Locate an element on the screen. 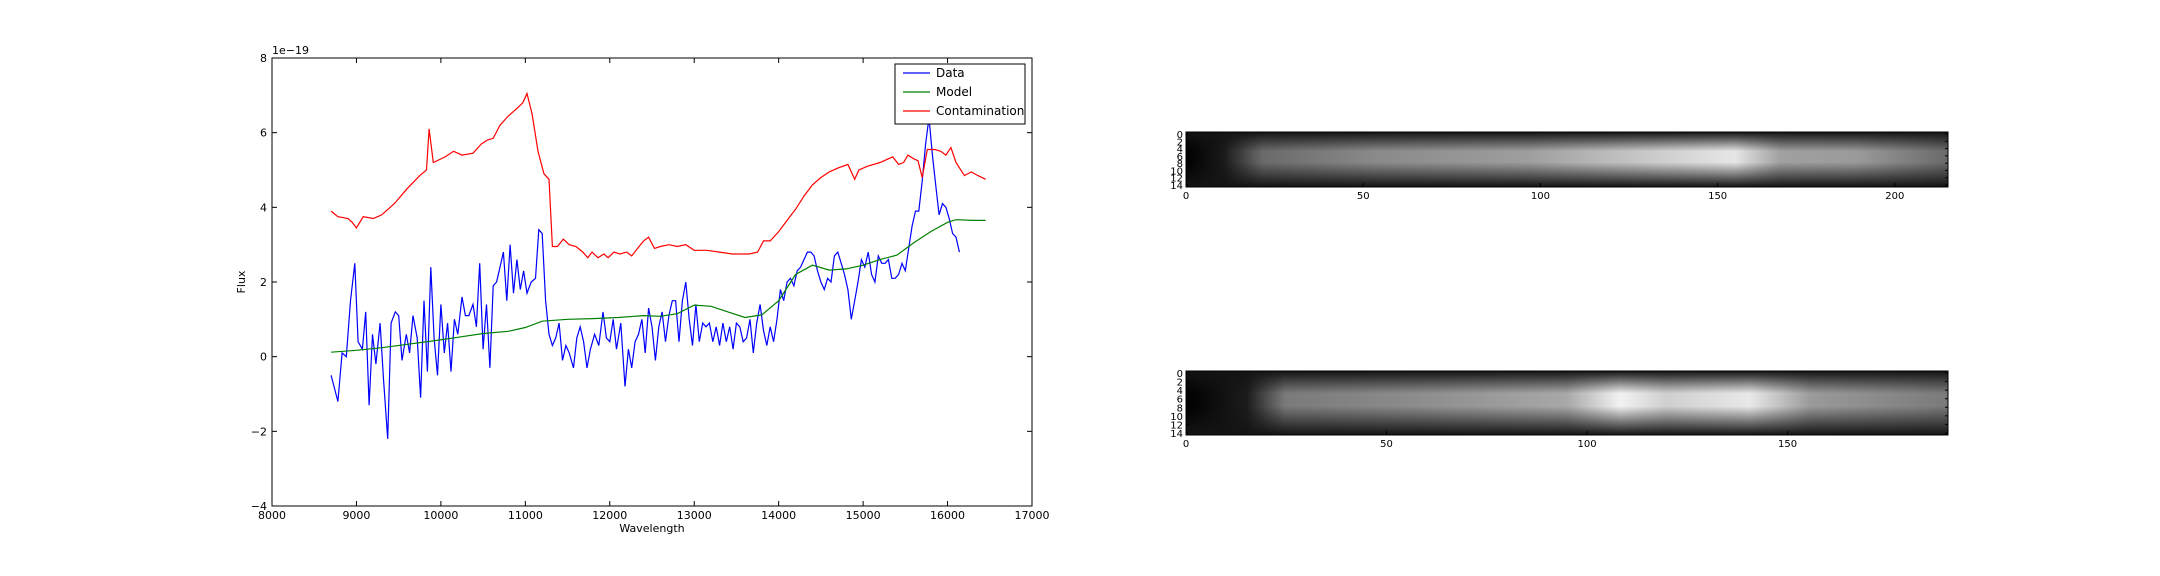 The width and height of the screenshot is (2160, 576). y-tick-label: −2 is located at coordinates (259, 431).